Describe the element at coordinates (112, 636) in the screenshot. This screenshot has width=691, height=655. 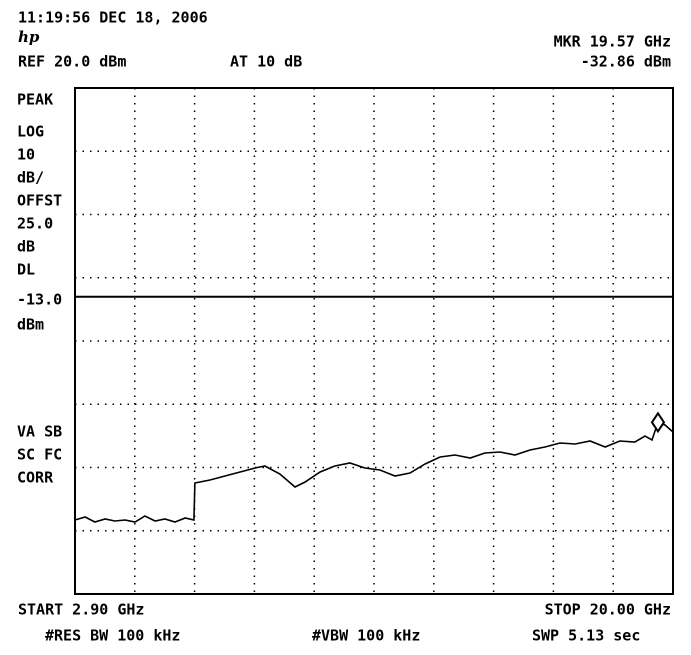
I see `rbw: #RES BW 100 kHz` at that location.